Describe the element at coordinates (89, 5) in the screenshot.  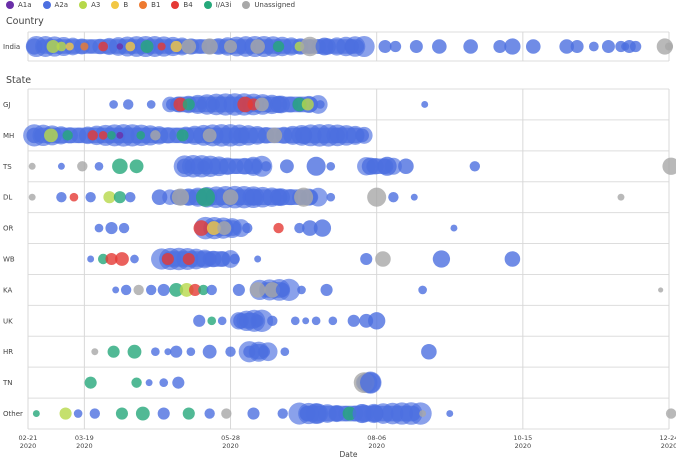
I see `legend-item: A3` at that location.